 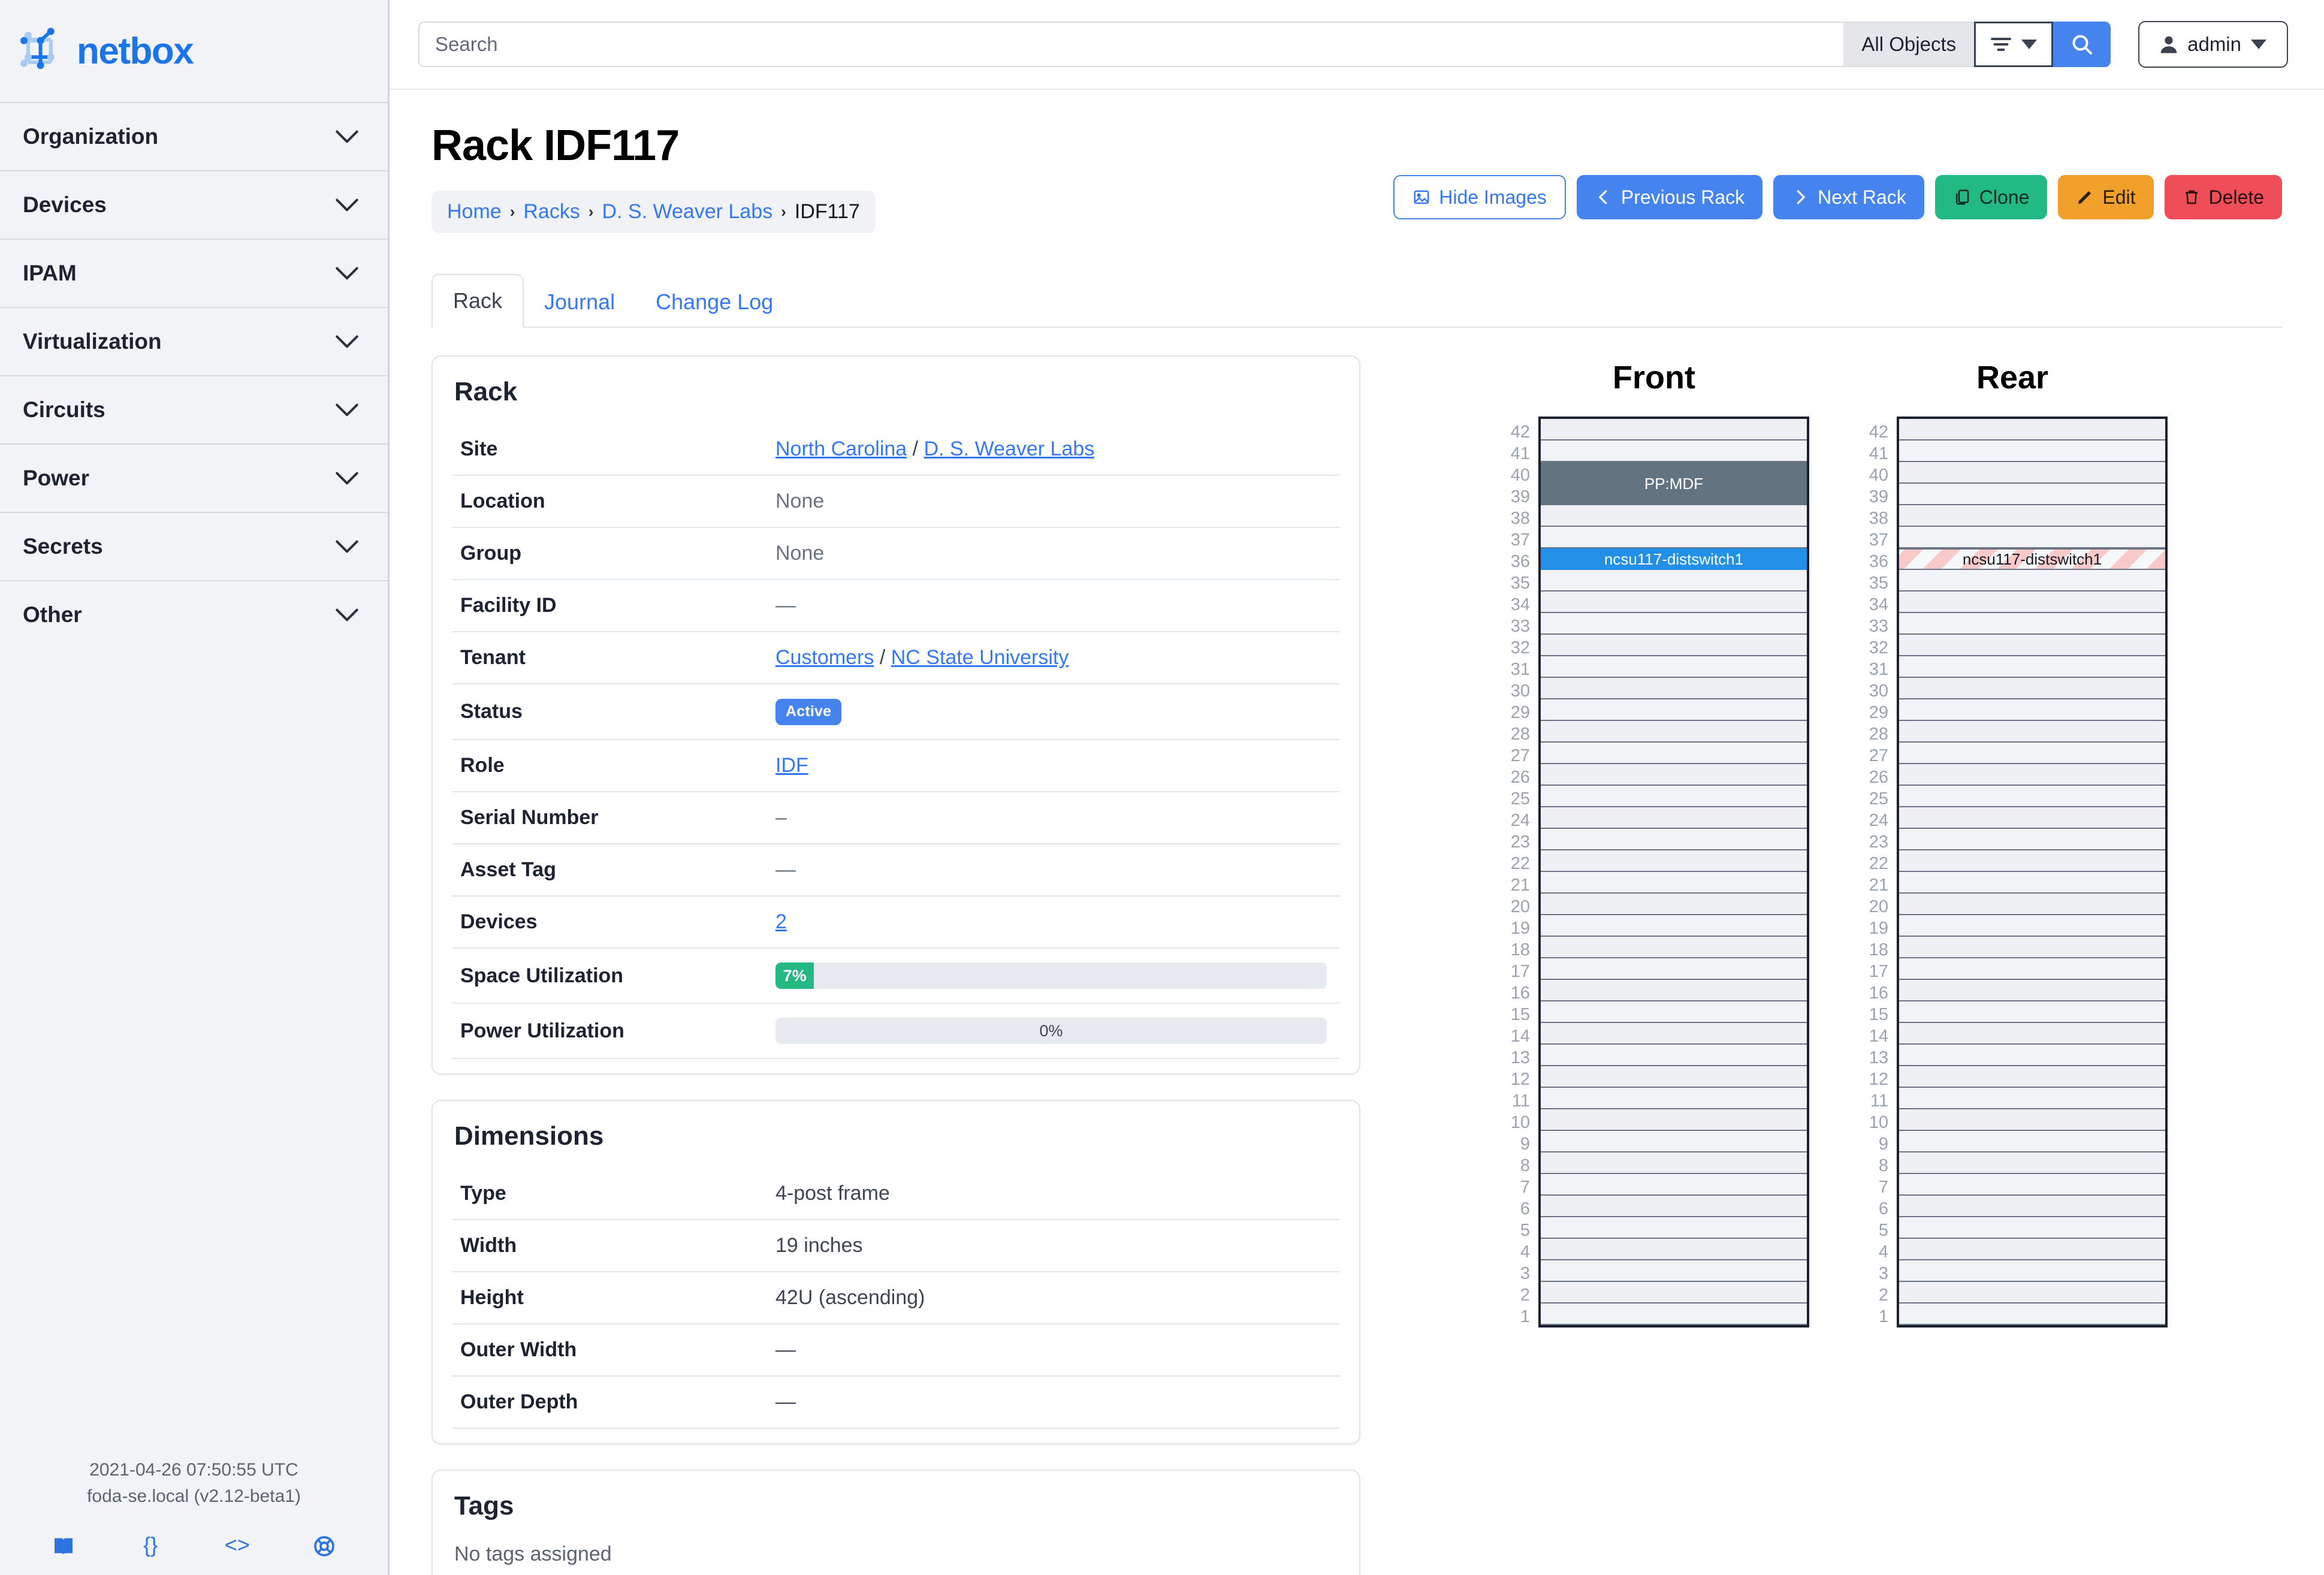 What do you see at coordinates (1479, 197) in the screenshot?
I see `hide-images-button: Hide Images` at bounding box center [1479, 197].